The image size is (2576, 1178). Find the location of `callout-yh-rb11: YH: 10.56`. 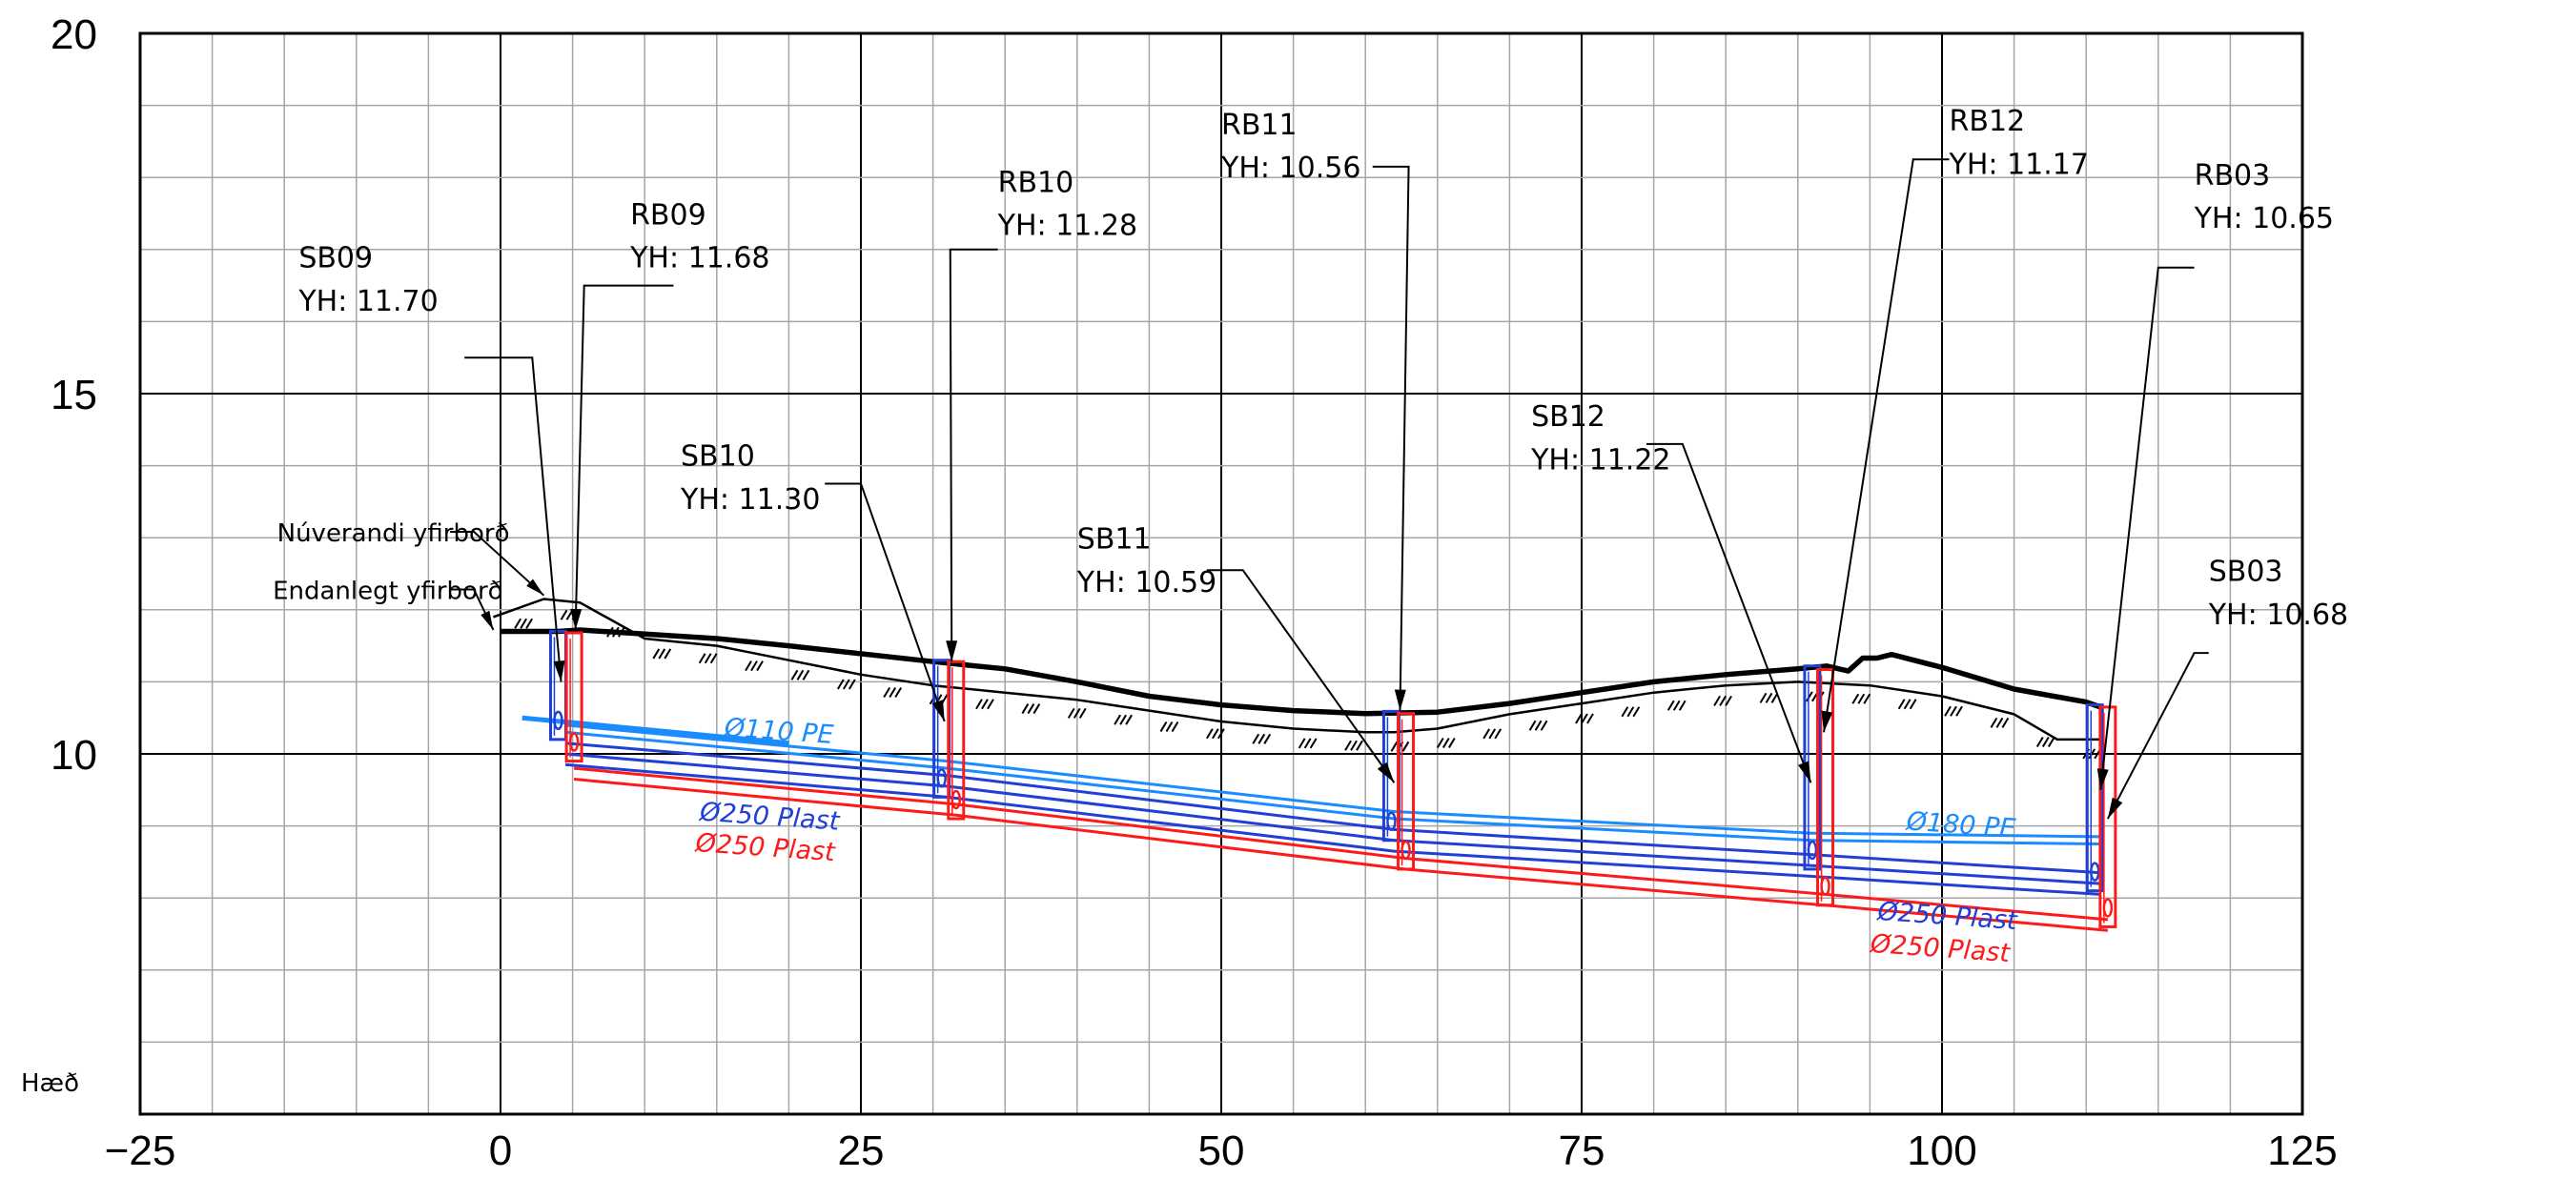

callout-yh-rb11: YH: 10.56 is located at coordinates (1290, 168).